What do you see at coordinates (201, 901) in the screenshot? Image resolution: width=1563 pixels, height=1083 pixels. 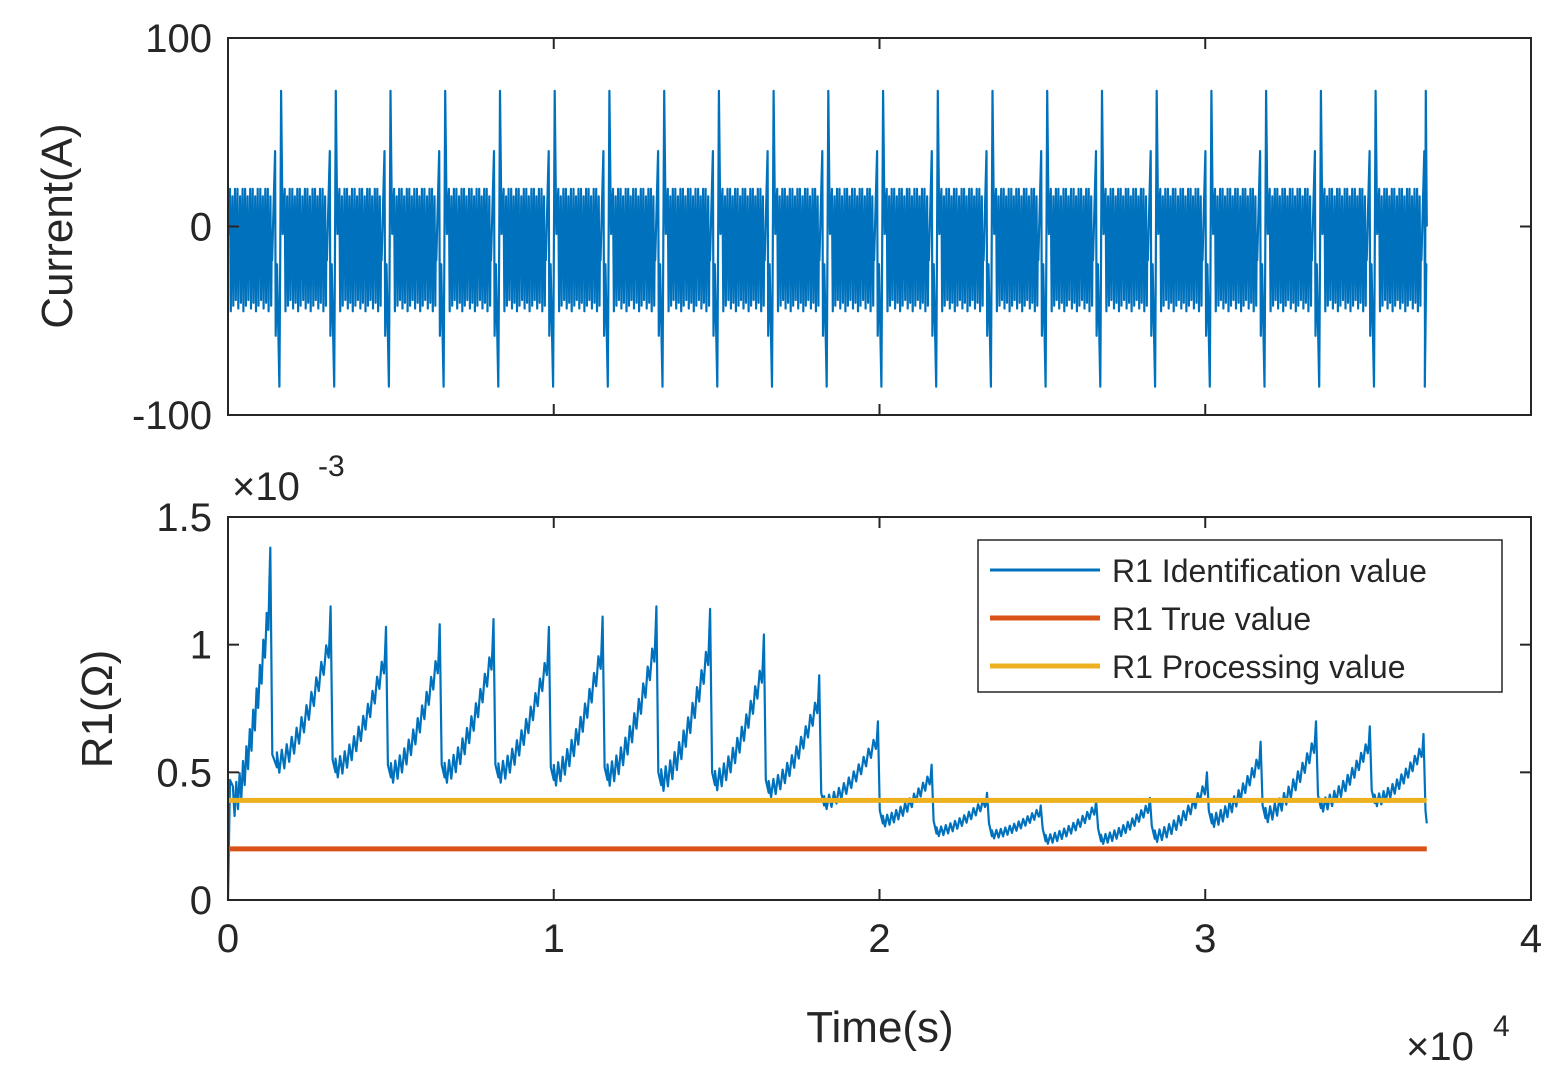 I see `r1-y-tick-label: 0` at bounding box center [201, 901].